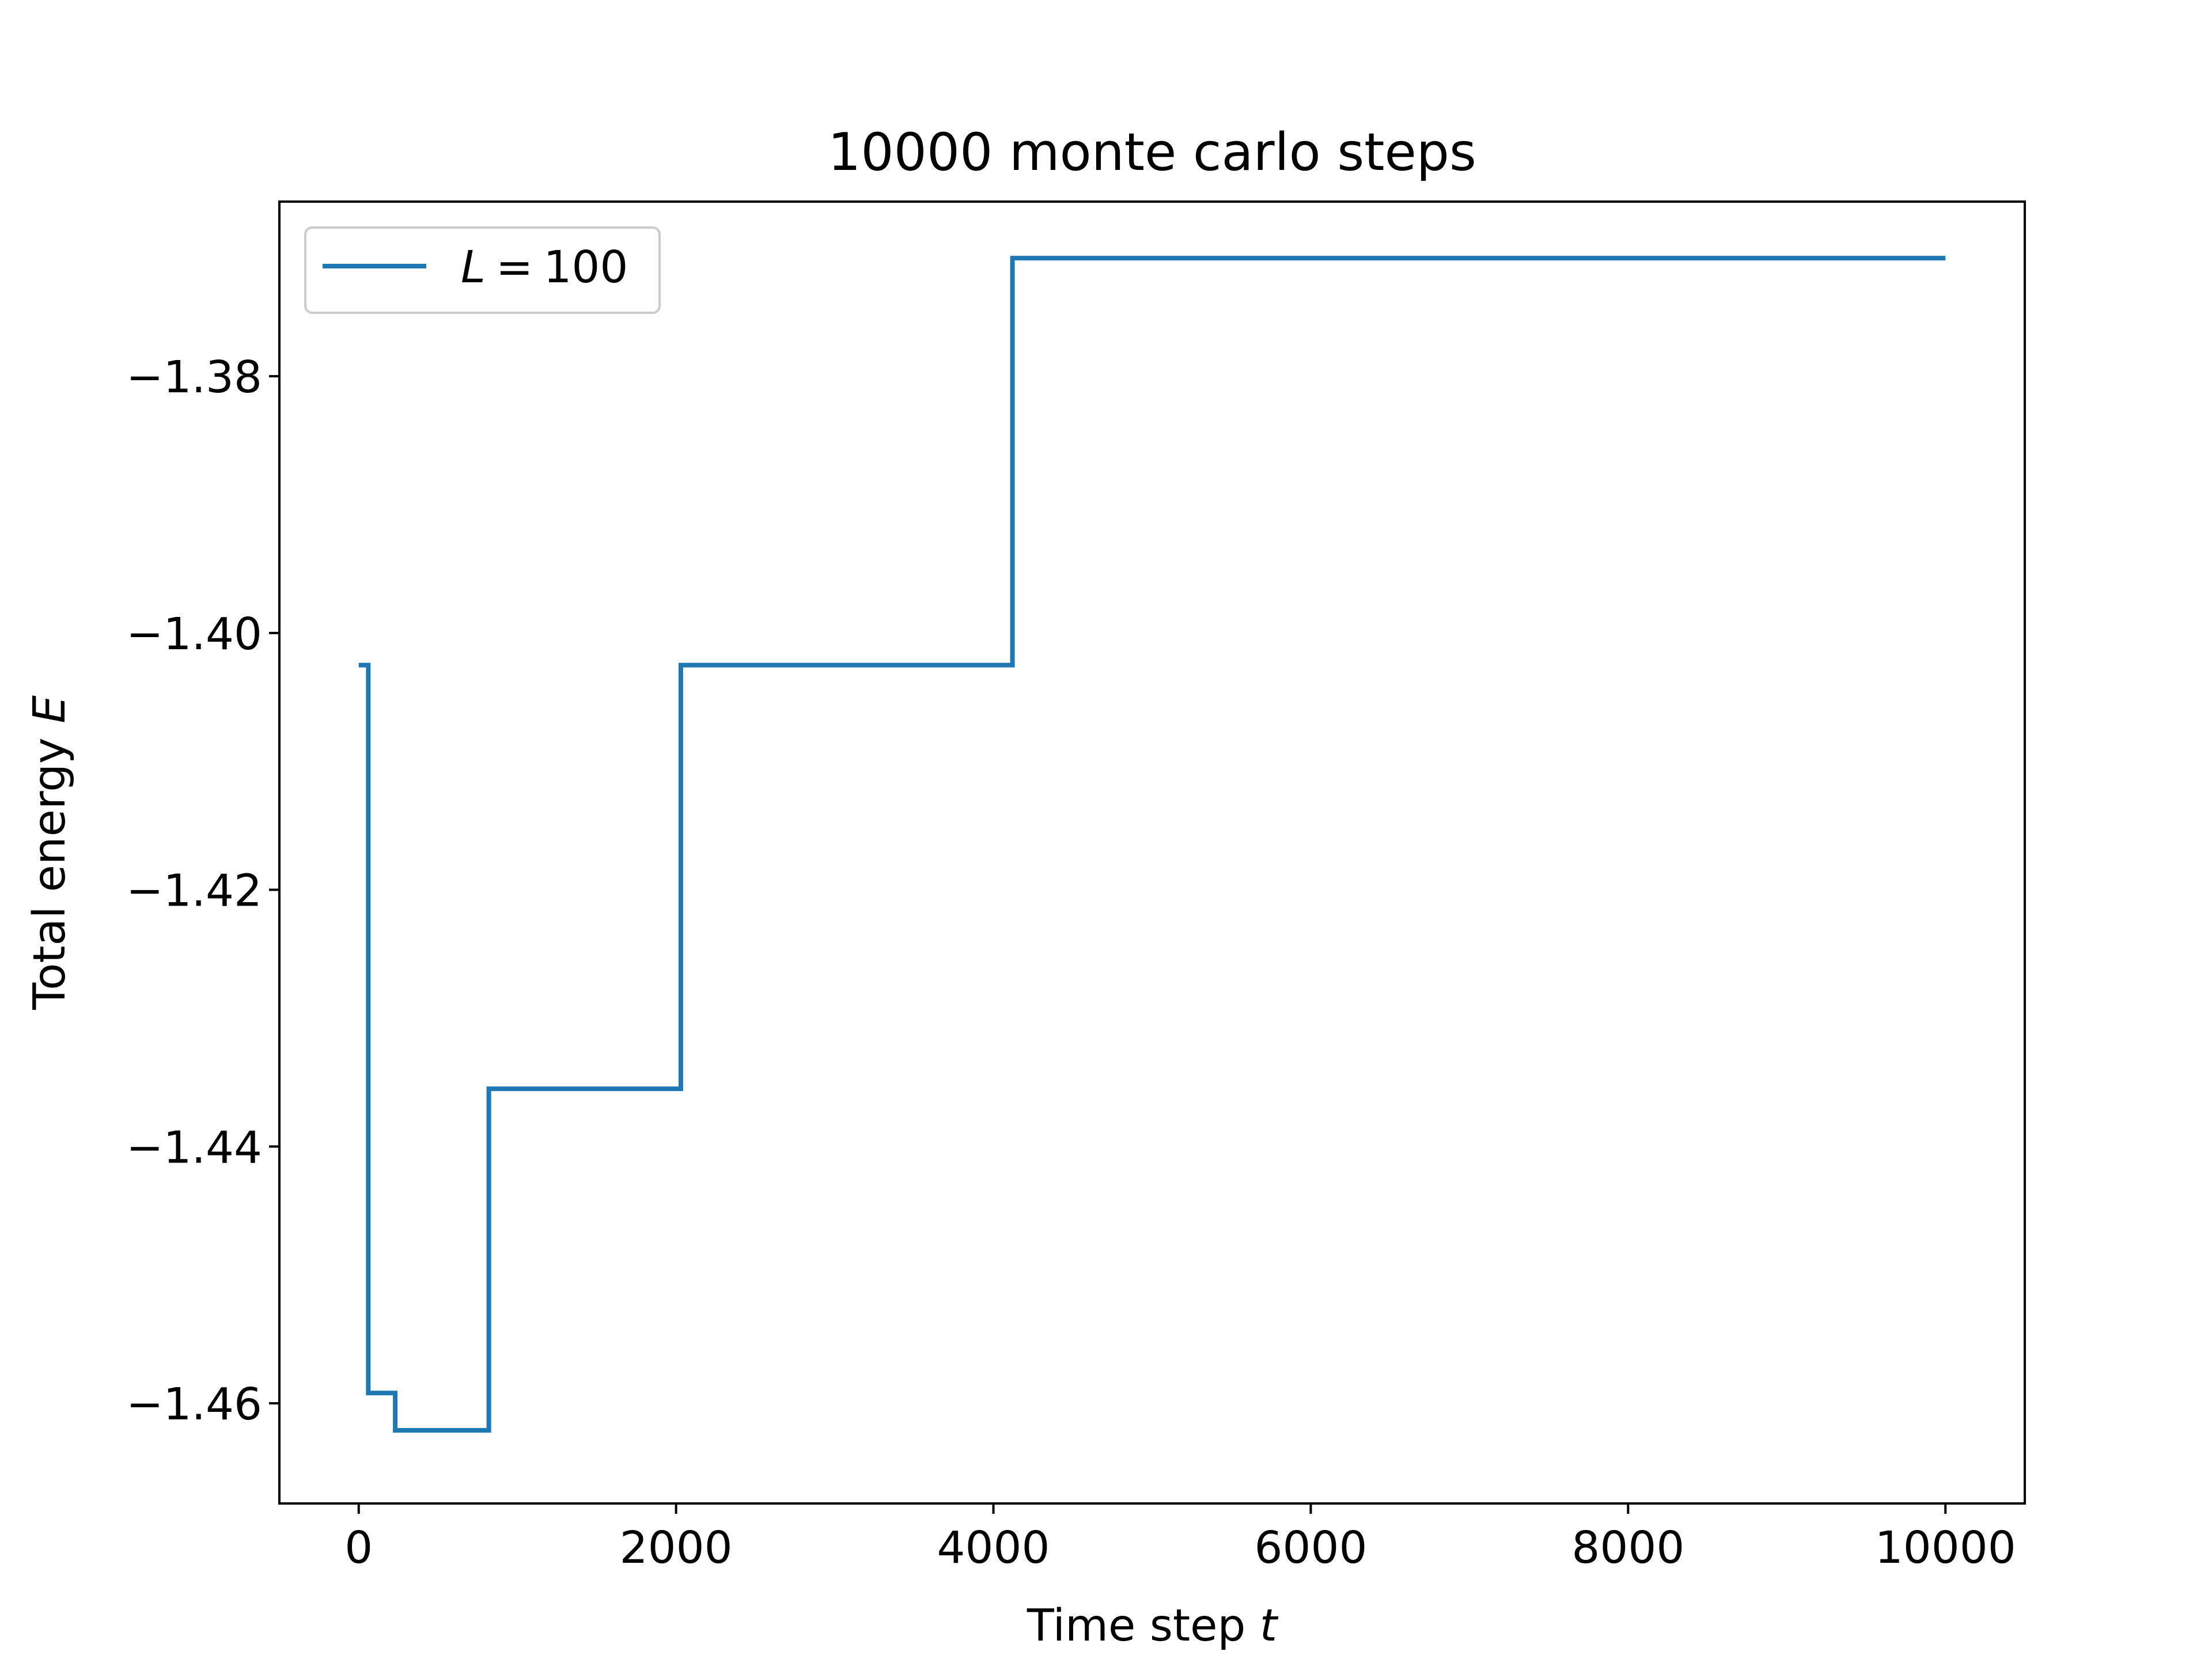  Describe the element at coordinates (1627, 1548) in the screenshot. I see `x-tick-label: 8000` at that location.